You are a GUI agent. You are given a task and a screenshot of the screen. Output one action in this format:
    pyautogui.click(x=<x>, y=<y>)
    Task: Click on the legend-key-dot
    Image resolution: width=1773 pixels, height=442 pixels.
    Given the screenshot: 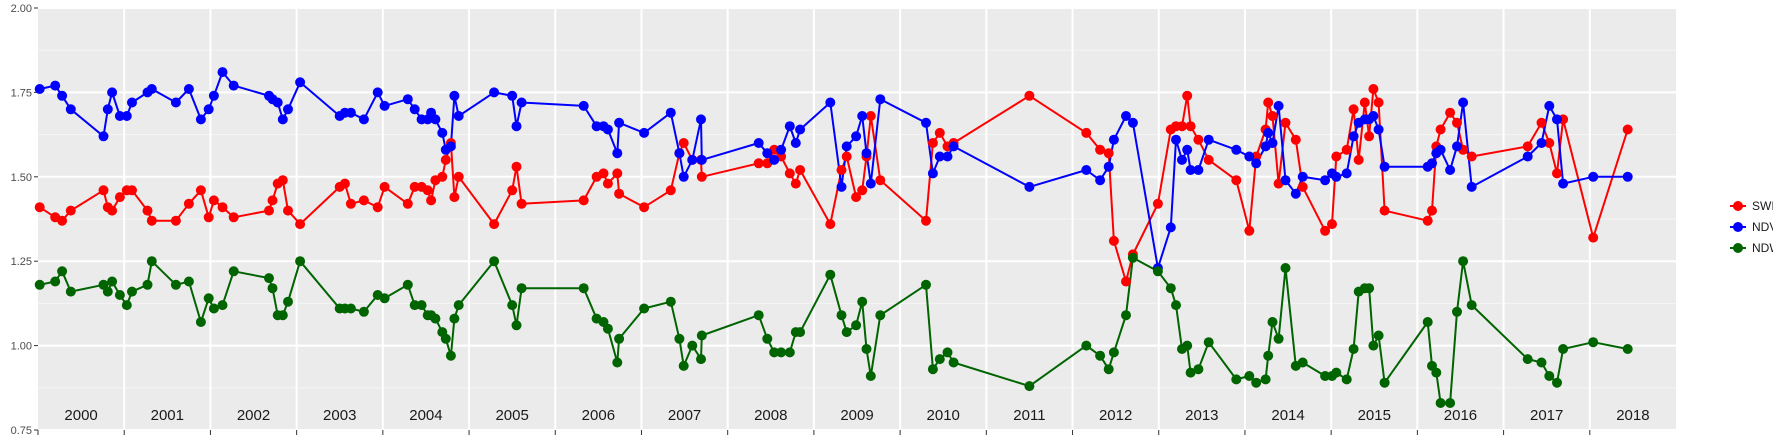 What is the action you would take?
    pyautogui.click(x=1738, y=248)
    